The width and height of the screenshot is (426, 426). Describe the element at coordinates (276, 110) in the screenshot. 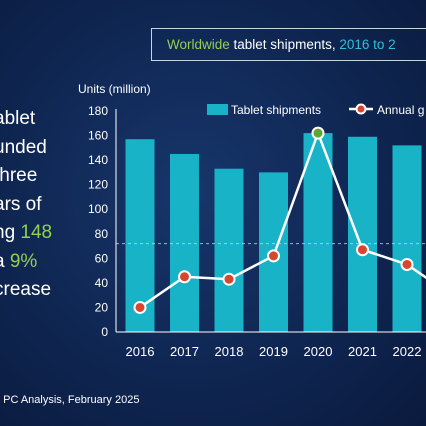

I see `legend-bar-label: Tablet shipments` at that location.